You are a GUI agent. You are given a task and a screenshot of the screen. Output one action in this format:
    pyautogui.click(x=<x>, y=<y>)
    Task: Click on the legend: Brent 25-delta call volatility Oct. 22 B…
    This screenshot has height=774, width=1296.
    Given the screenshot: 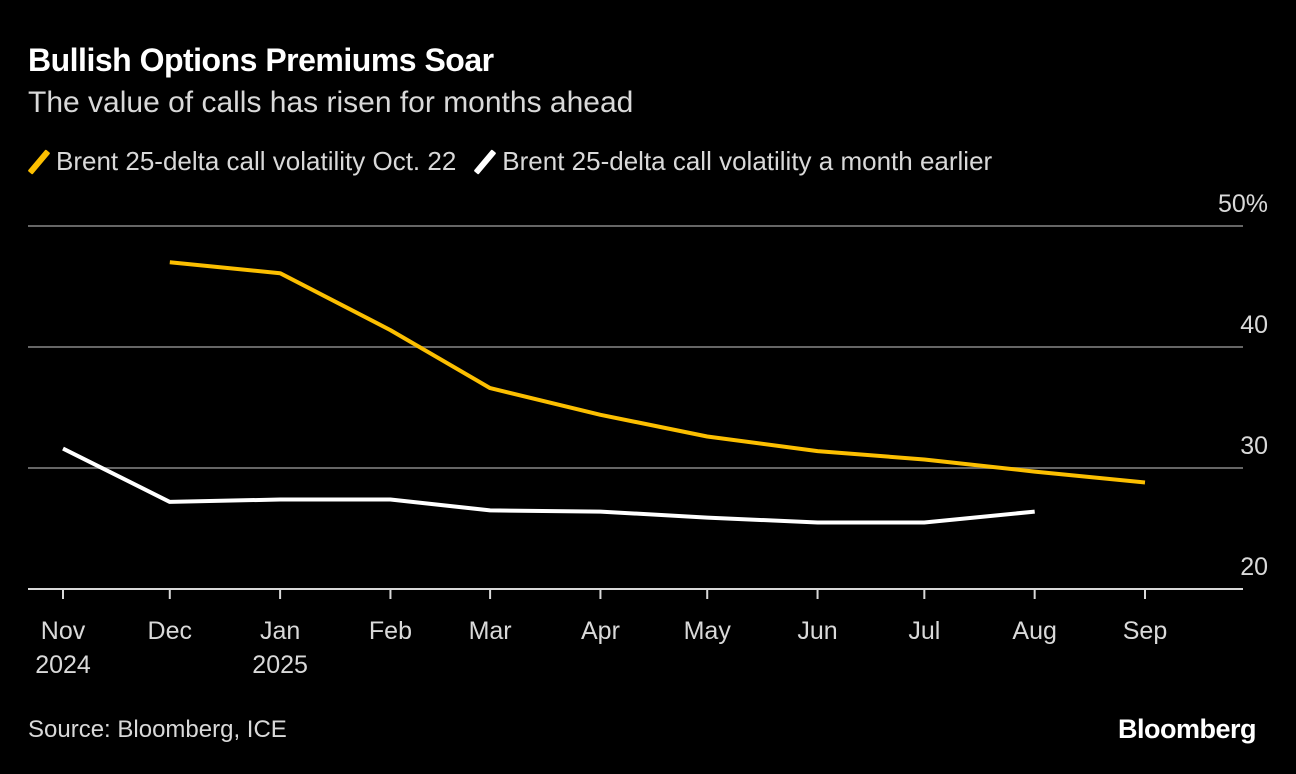 What is the action you would take?
    pyautogui.click(x=518, y=161)
    